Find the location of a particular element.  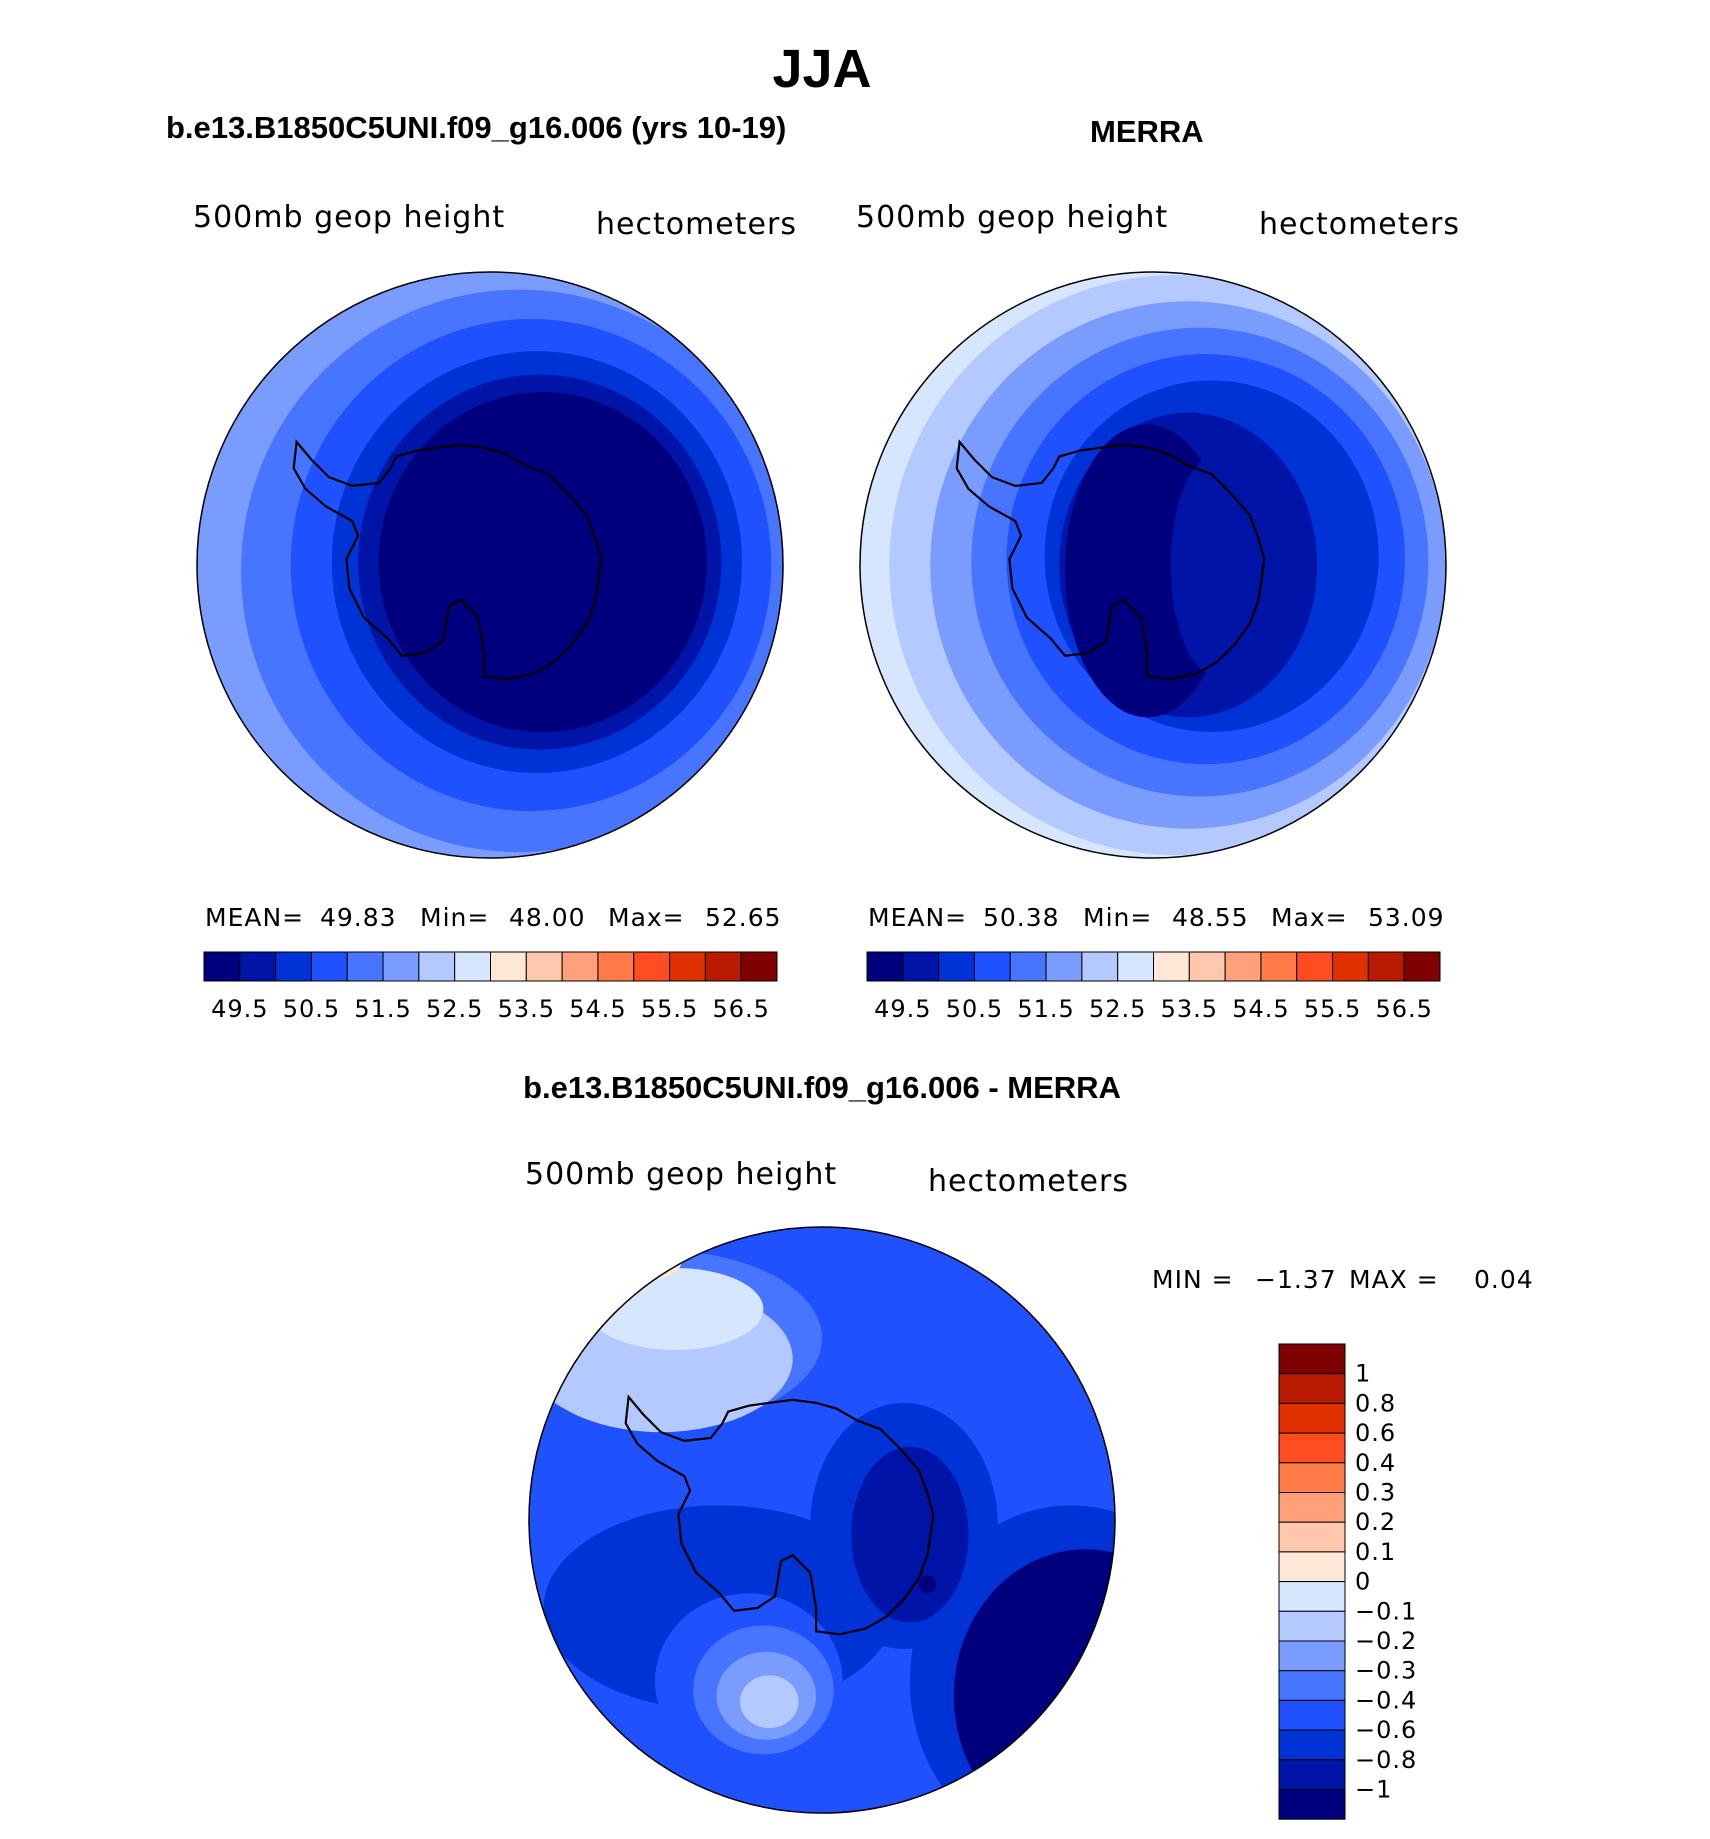

panel-2-left-label: 500mb geop height is located at coordinates (1012, 217).